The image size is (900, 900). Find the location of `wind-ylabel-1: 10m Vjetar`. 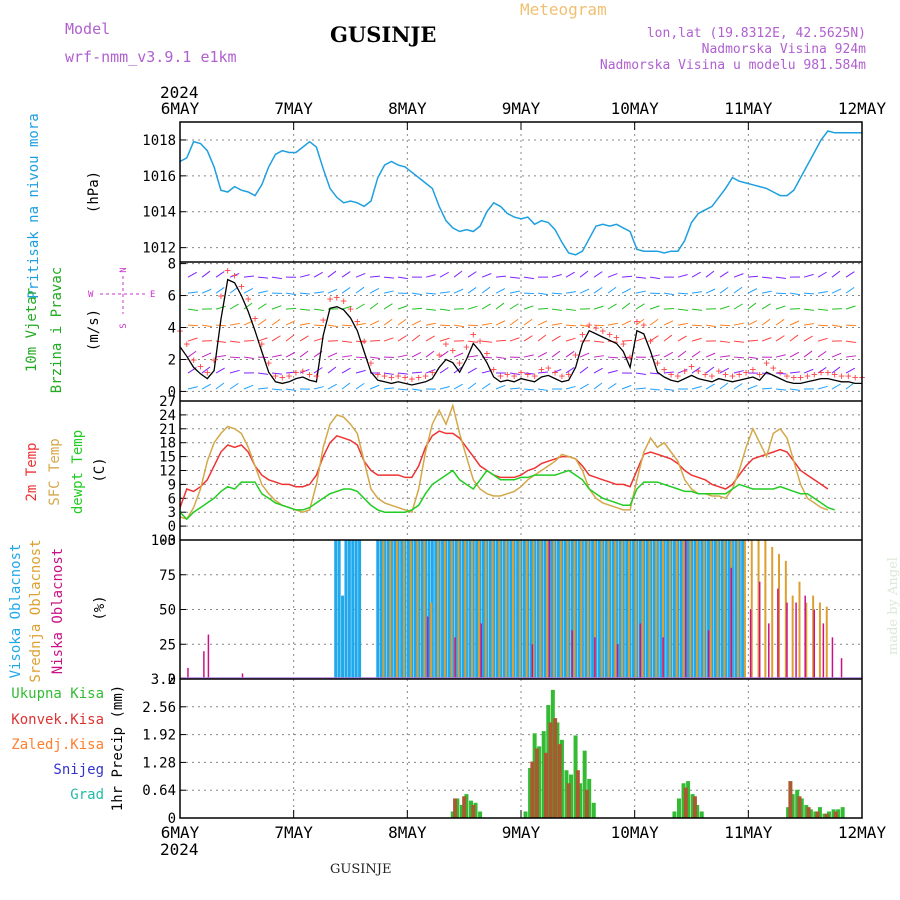

wind-ylabel-1: 10m Vjetar is located at coordinates (32, 330).